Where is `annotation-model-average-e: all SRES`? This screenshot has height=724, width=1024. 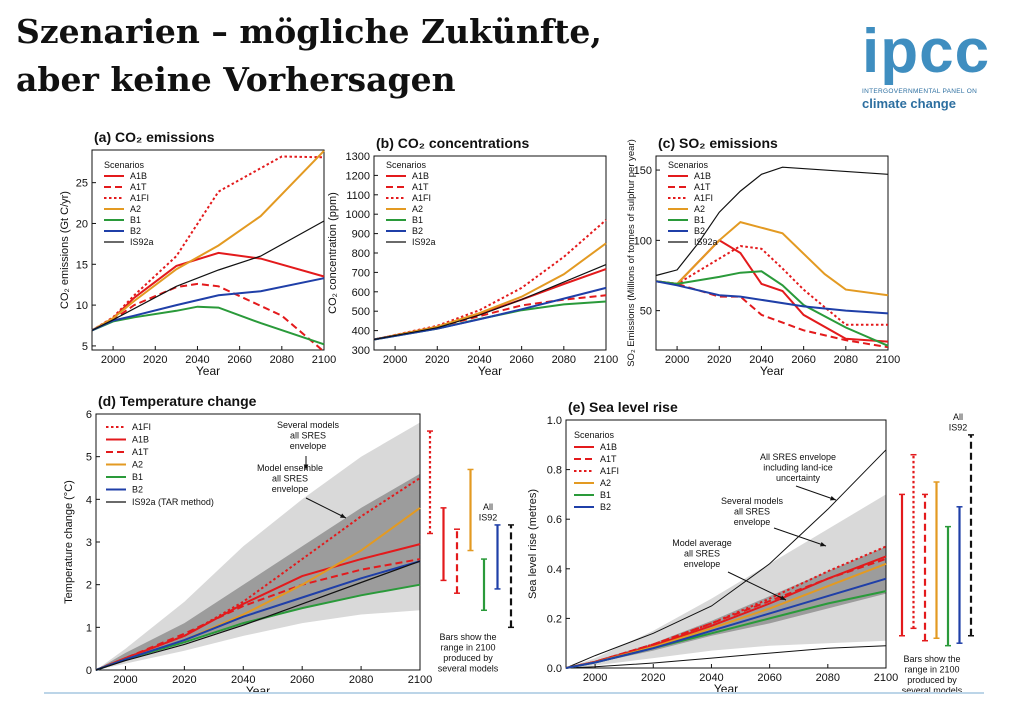
annotation-model-average-e: all SRES is located at coordinates (702, 554).